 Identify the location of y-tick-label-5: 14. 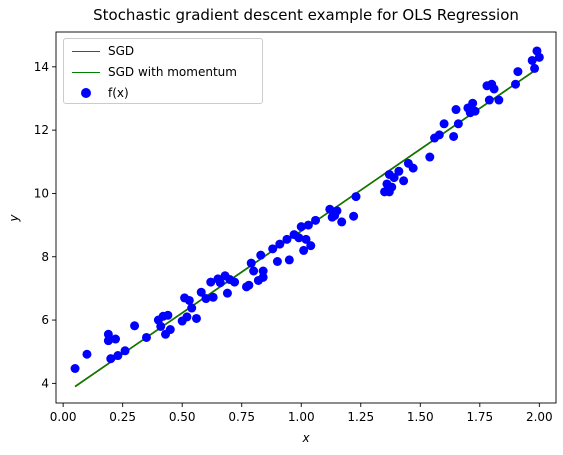
(41, 67).